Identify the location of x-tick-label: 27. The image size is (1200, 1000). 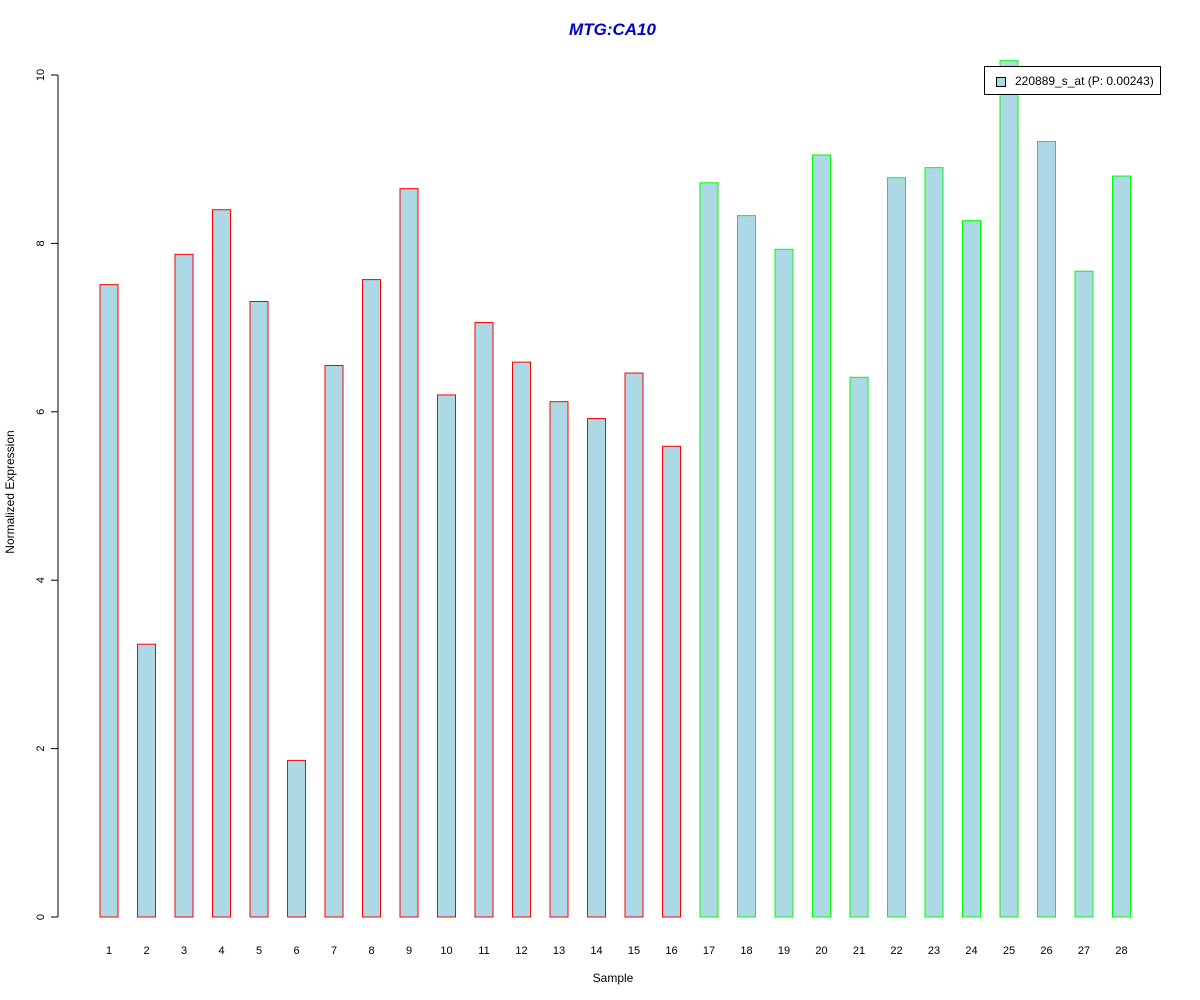
(1084, 951).